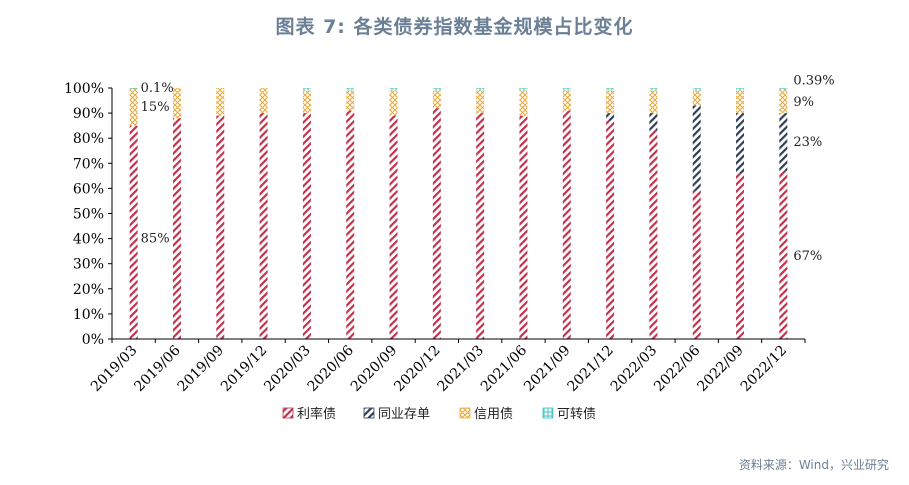 Image resolution: width=909 pixels, height=485 pixels. I want to click on x-tick-label: 2021/09, so click(547, 369).